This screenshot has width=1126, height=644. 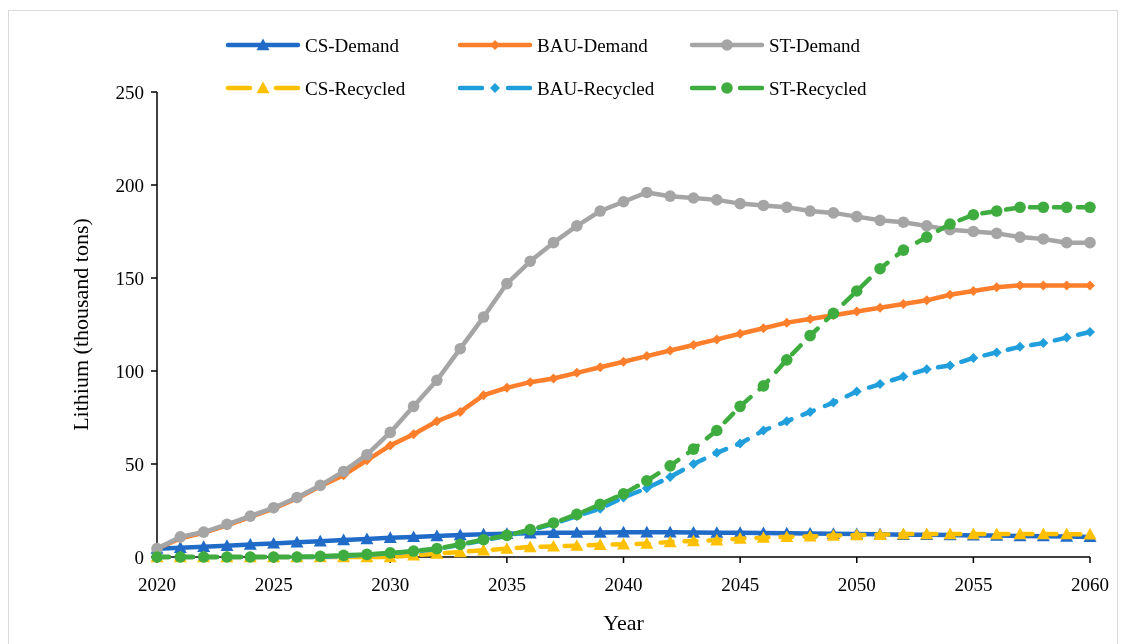 I want to click on y-tick-label: 150, so click(x=129, y=278).